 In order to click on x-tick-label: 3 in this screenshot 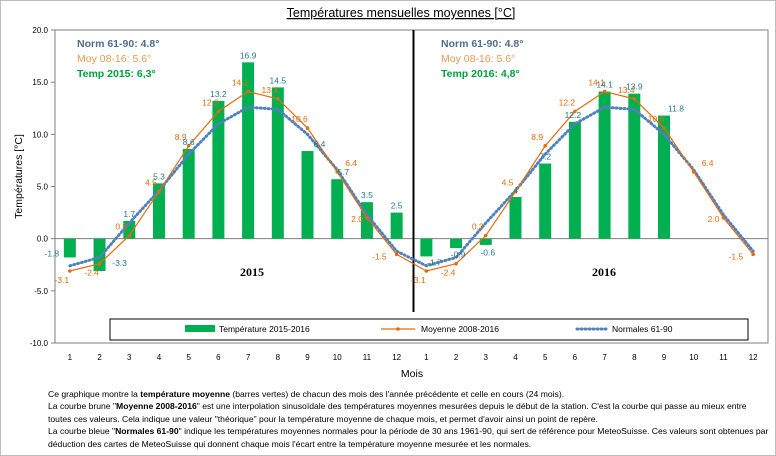, I will do `click(486, 357)`.